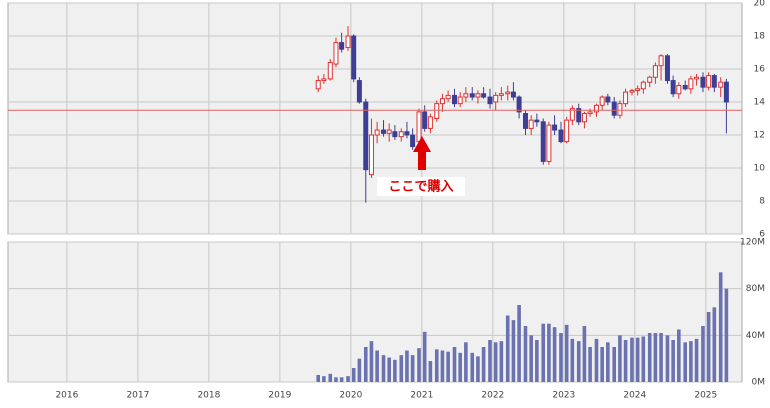 The width and height of the screenshot is (770, 408). I want to click on x-tick-label: 2023, so click(563, 396).